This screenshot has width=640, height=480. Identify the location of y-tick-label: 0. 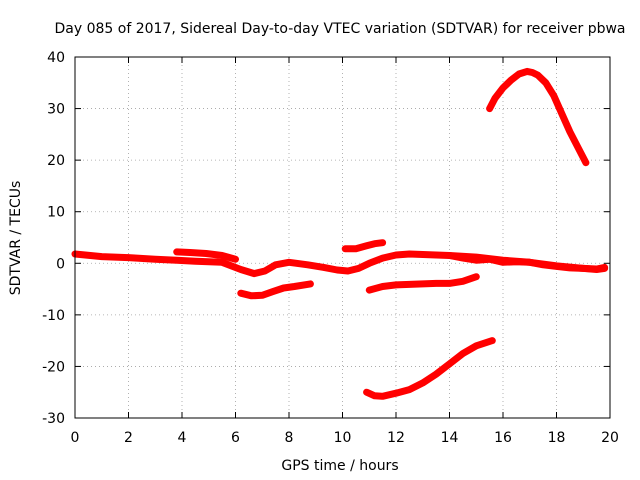
(60, 264).